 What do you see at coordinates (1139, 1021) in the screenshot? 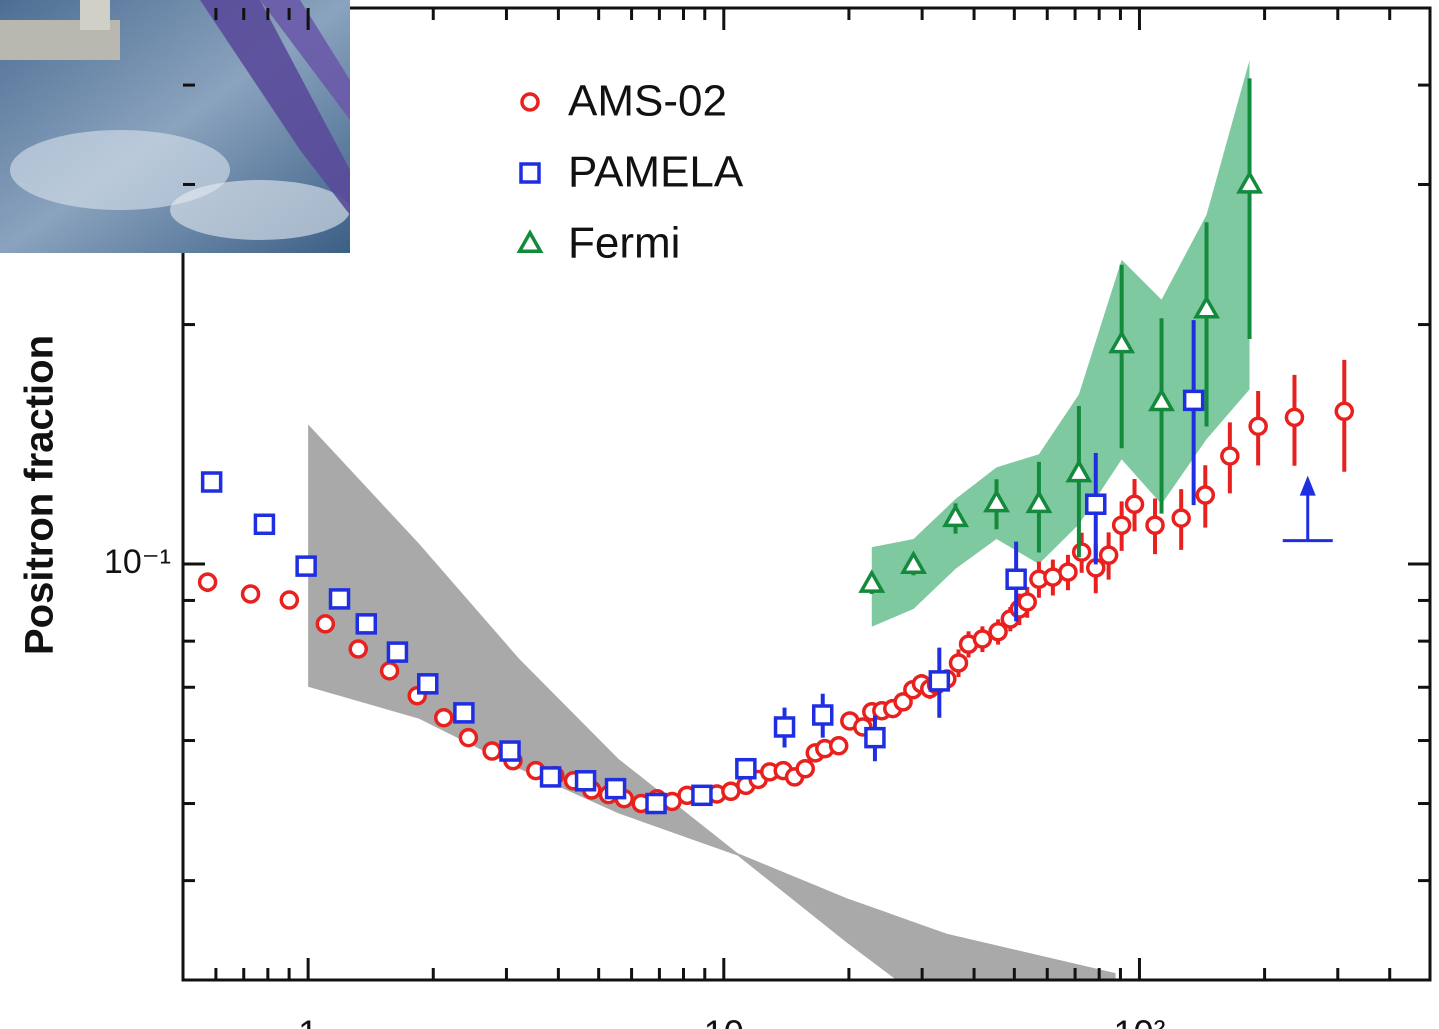
I see `x-tick-label: 10²` at bounding box center [1139, 1021].